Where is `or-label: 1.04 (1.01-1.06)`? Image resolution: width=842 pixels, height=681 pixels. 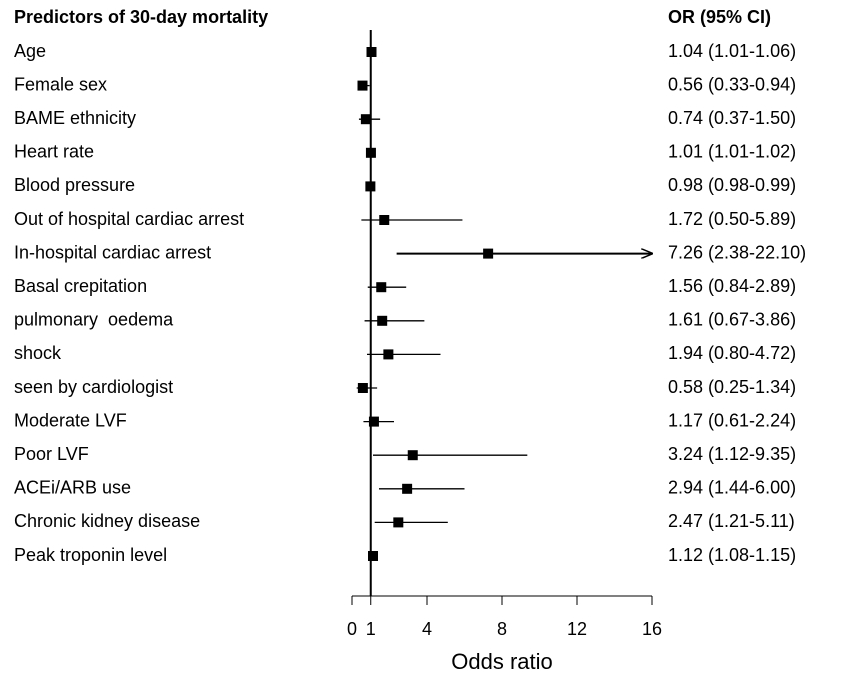 or-label: 1.04 (1.01-1.06) is located at coordinates (732, 51).